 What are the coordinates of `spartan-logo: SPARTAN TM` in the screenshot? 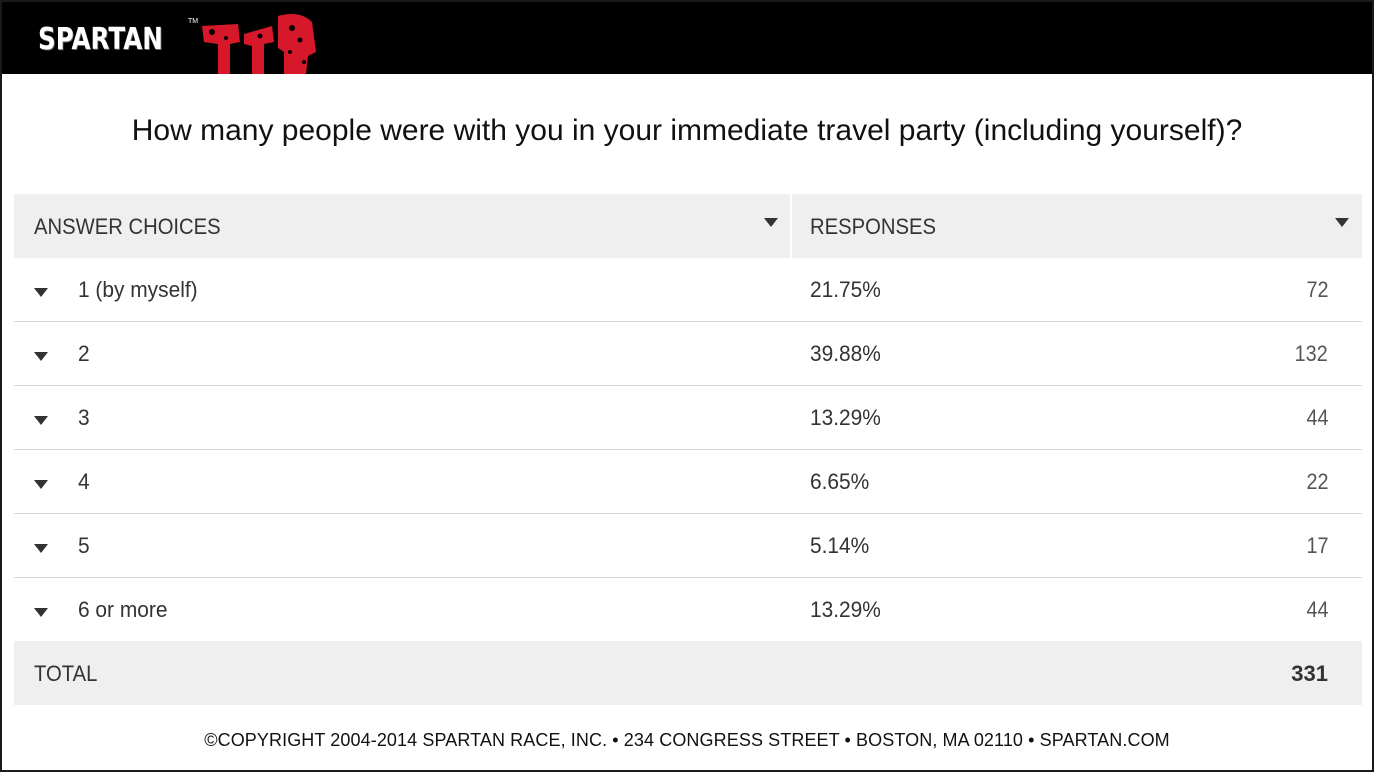 It's located at (188, 43).